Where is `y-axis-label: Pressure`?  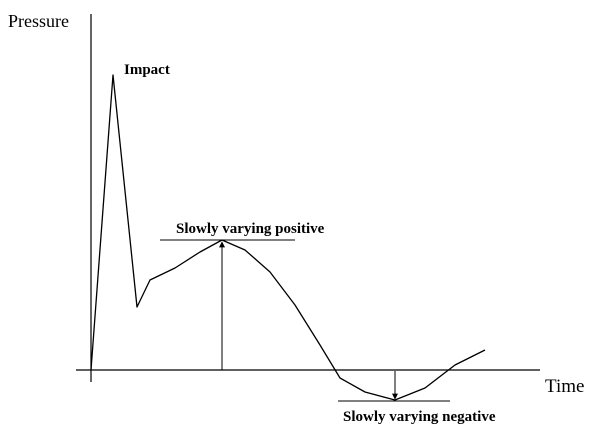 y-axis-label: Pressure is located at coordinates (38, 21).